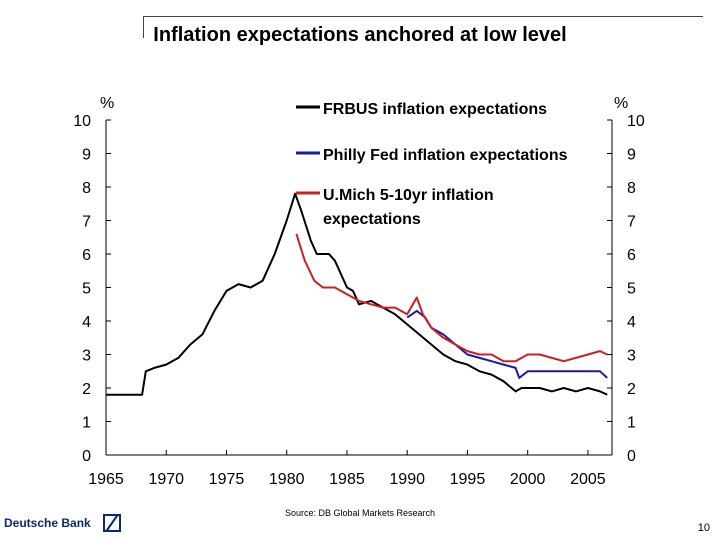 The height and width of the screenshot is (540, 720). I want to click on y-unit-label-left: %, so click(107, 103).